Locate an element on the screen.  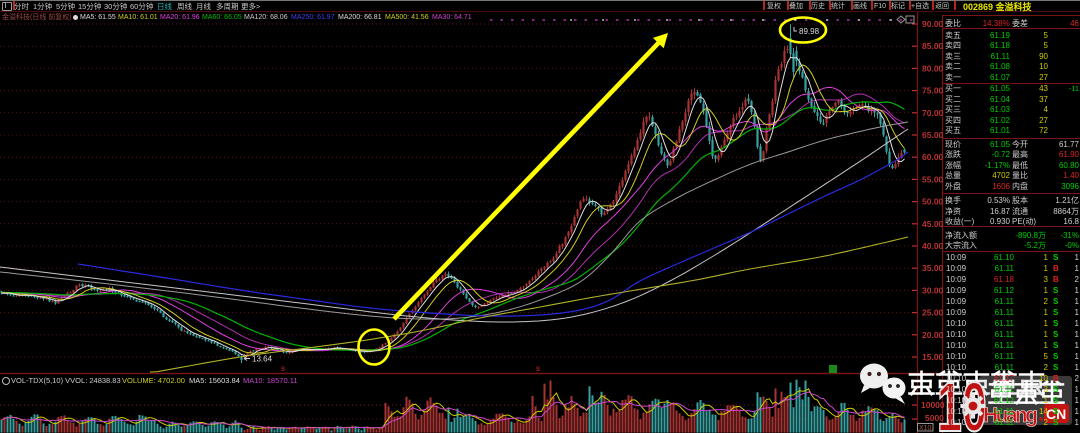
svg-text: 55.00 is located at coordinates (933, 179).